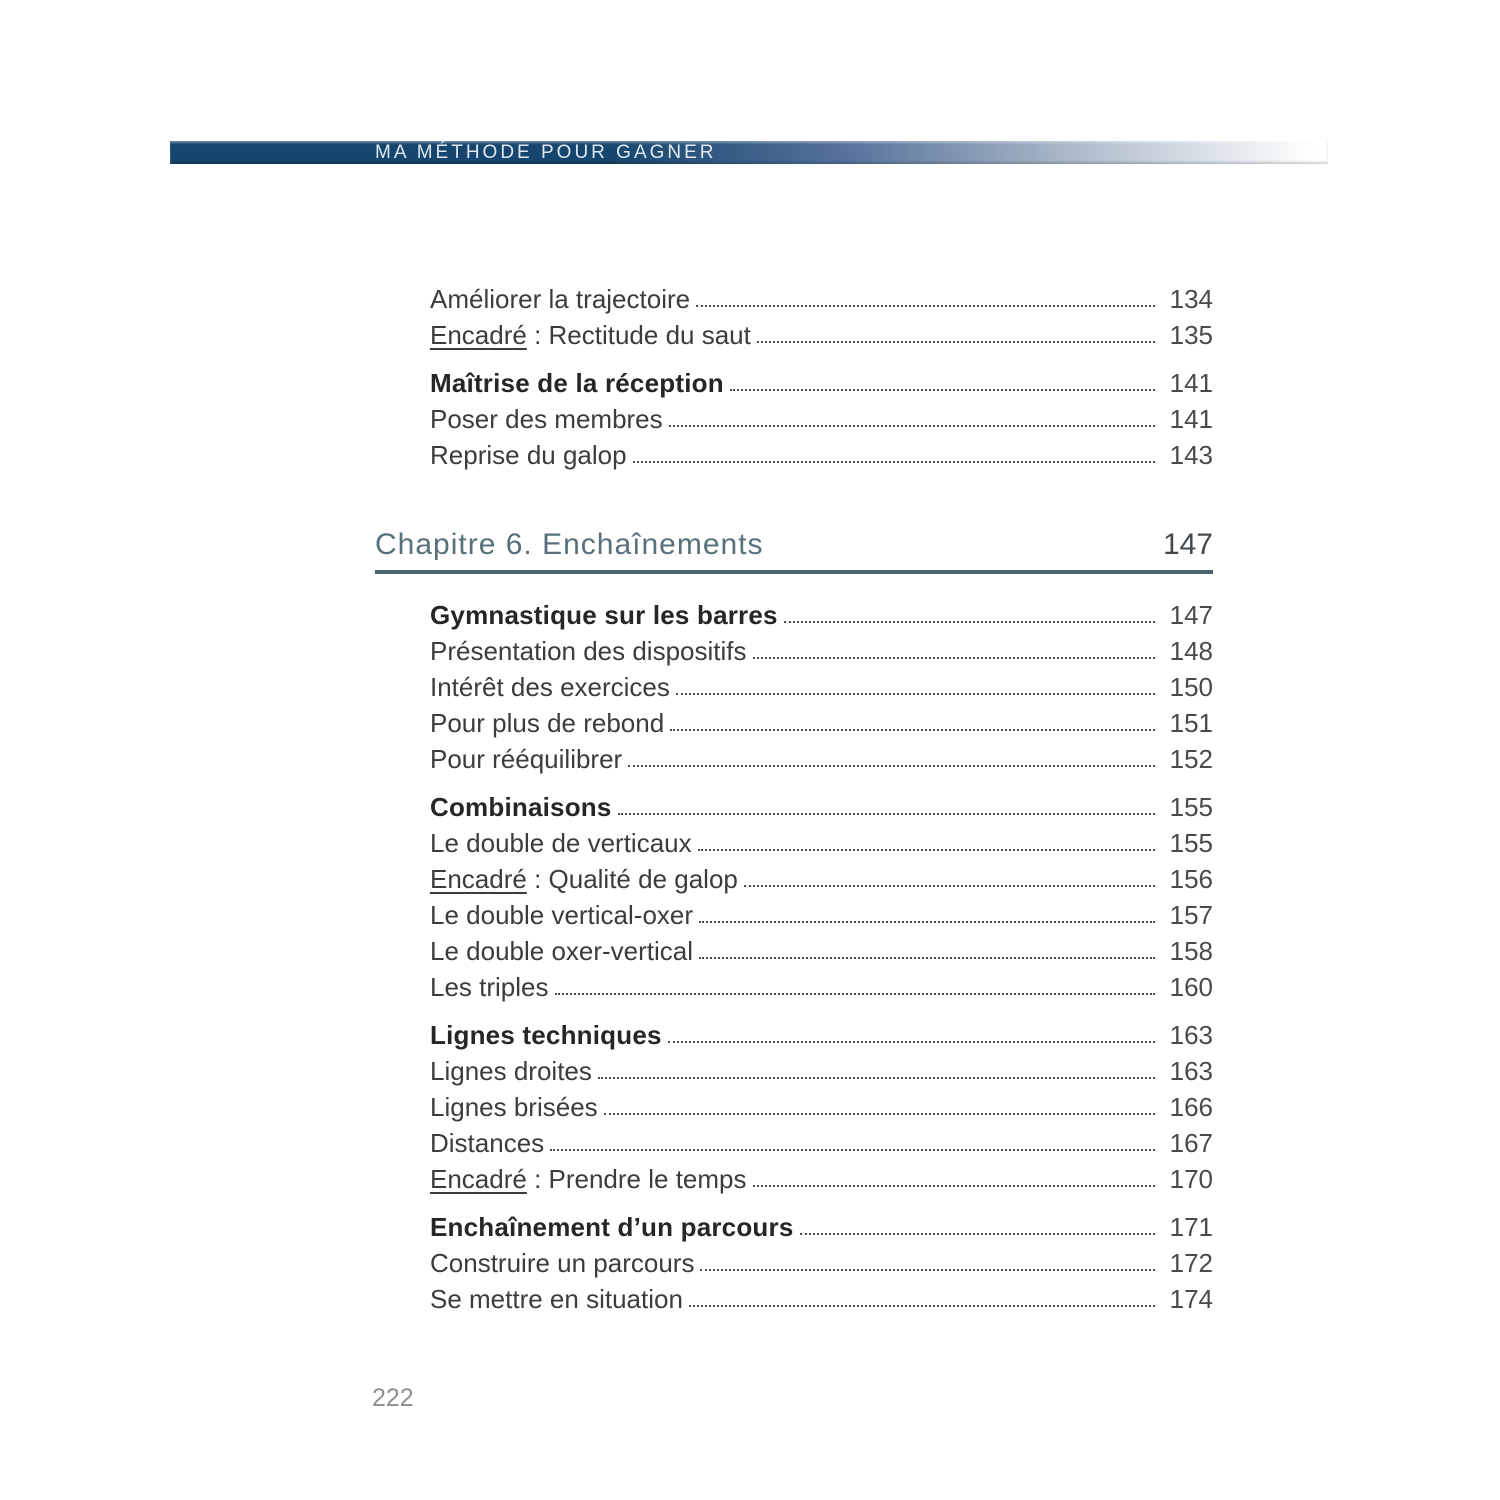 This screenshot has height=1500, width=1500. What do you see at coordinates (794, 612) in the screenshot?
I see `toc-entry: Gymnastique sur les barres 147` at bounding box center [794, 612].